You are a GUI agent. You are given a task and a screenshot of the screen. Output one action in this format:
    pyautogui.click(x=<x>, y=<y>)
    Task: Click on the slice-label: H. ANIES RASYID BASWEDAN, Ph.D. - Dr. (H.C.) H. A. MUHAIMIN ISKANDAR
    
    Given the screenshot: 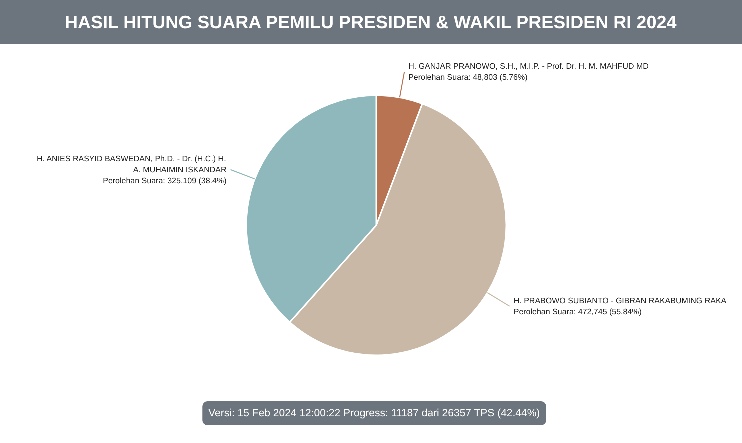 What is the action you would take?
    pyautogui.click(x=131, y=164)
    